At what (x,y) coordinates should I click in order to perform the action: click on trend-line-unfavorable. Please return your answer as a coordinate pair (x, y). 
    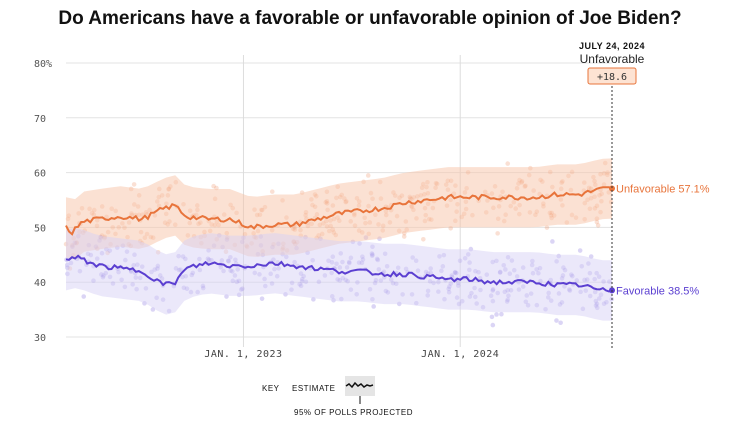
    Looking at the image, I should click on (339, 211).